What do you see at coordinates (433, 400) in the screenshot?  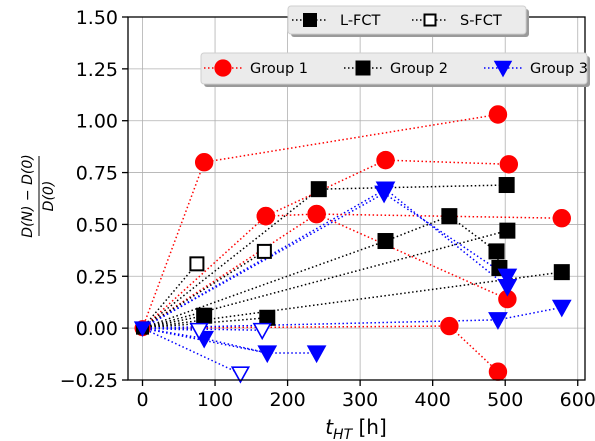 I see `x-tick-label: 400` at bounding box center [433, 400].